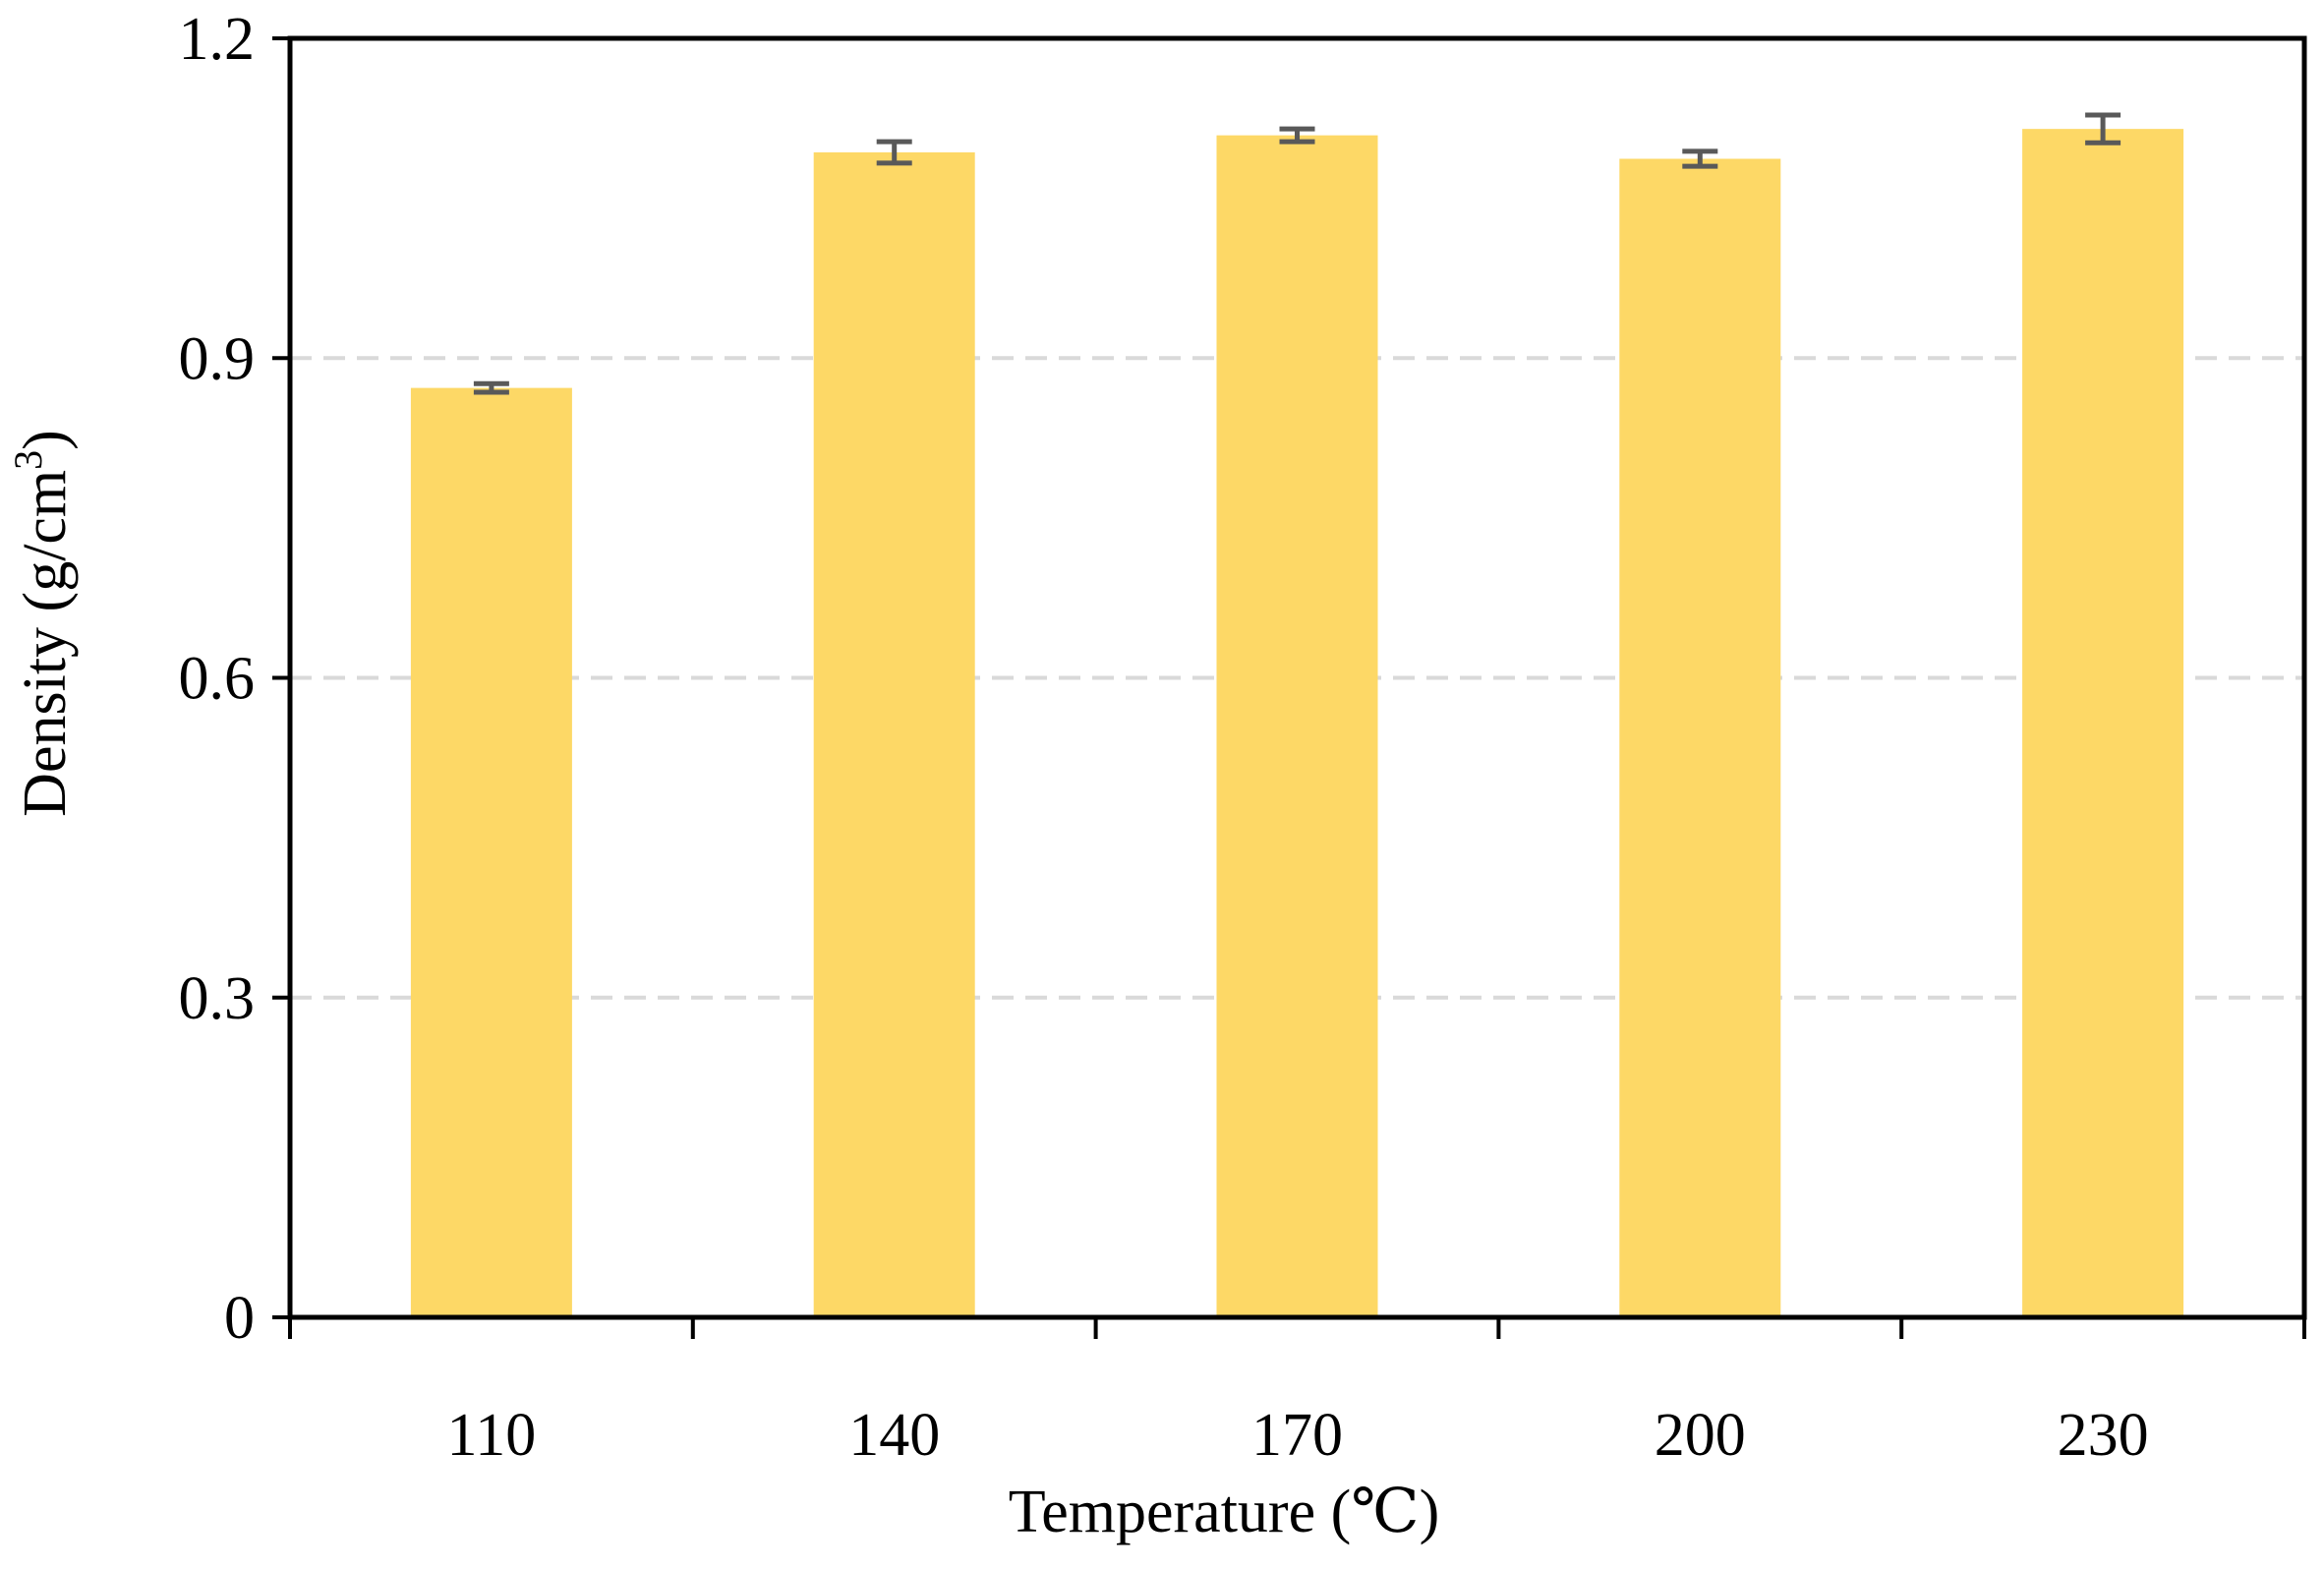  I want to click on y-axis-title-close: ), so click(45, 440).